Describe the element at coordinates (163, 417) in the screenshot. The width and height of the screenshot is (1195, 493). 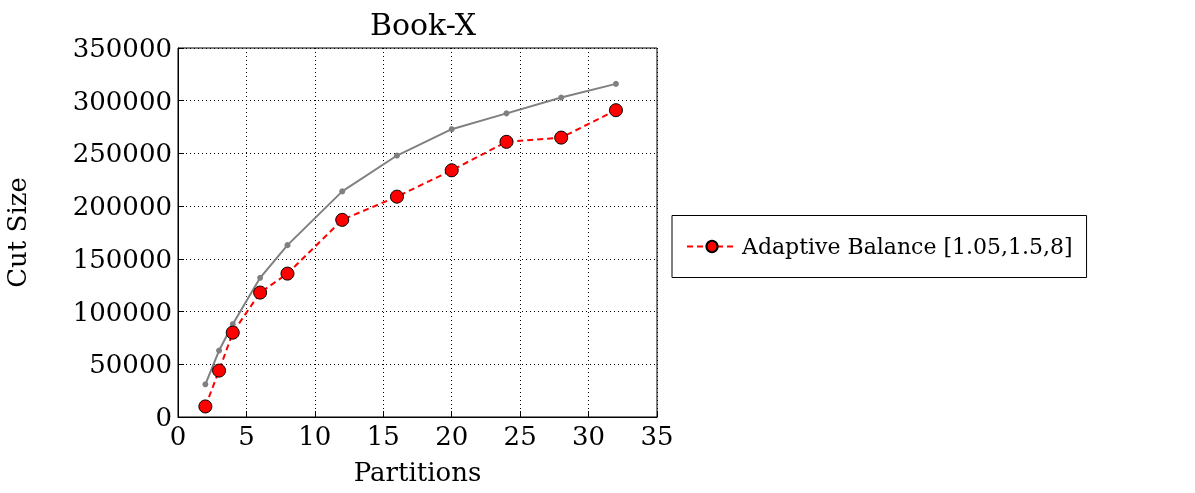
I see `y-tick-label: 0` at that location.